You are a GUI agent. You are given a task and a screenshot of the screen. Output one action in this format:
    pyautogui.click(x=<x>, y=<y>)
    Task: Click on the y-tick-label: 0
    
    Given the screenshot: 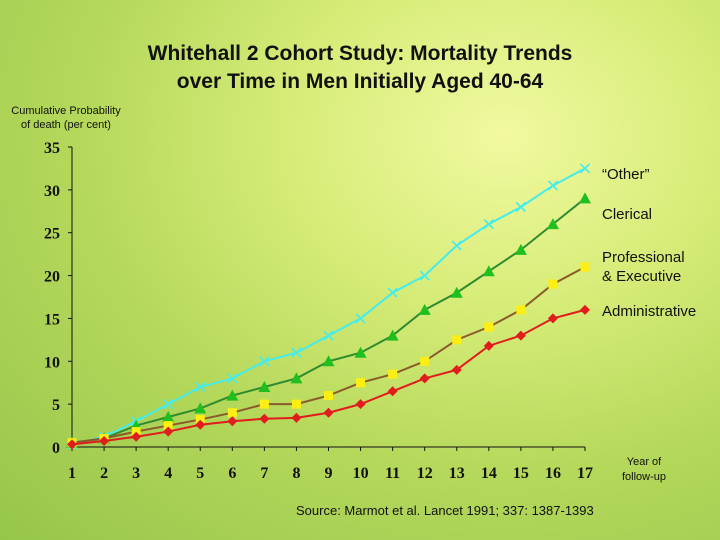 What is the action you would take?
    pyautogui.click(x=56, y=448)
    